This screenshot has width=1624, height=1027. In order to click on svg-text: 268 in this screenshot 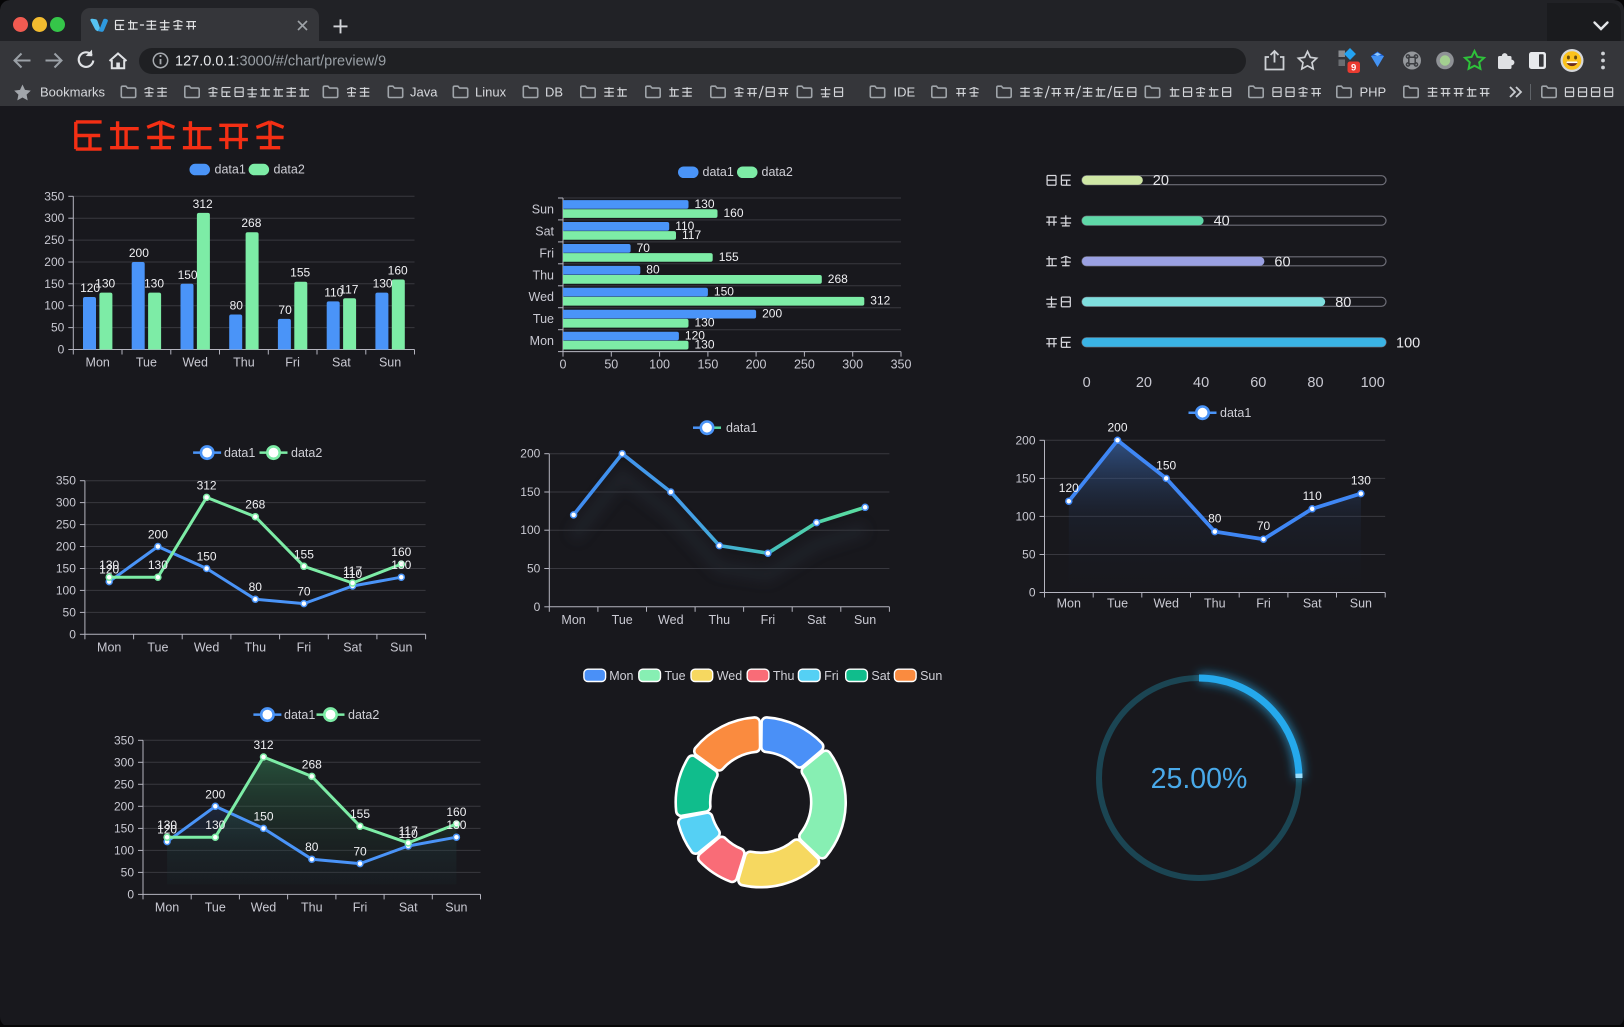, I will do `click(255, 505)`.